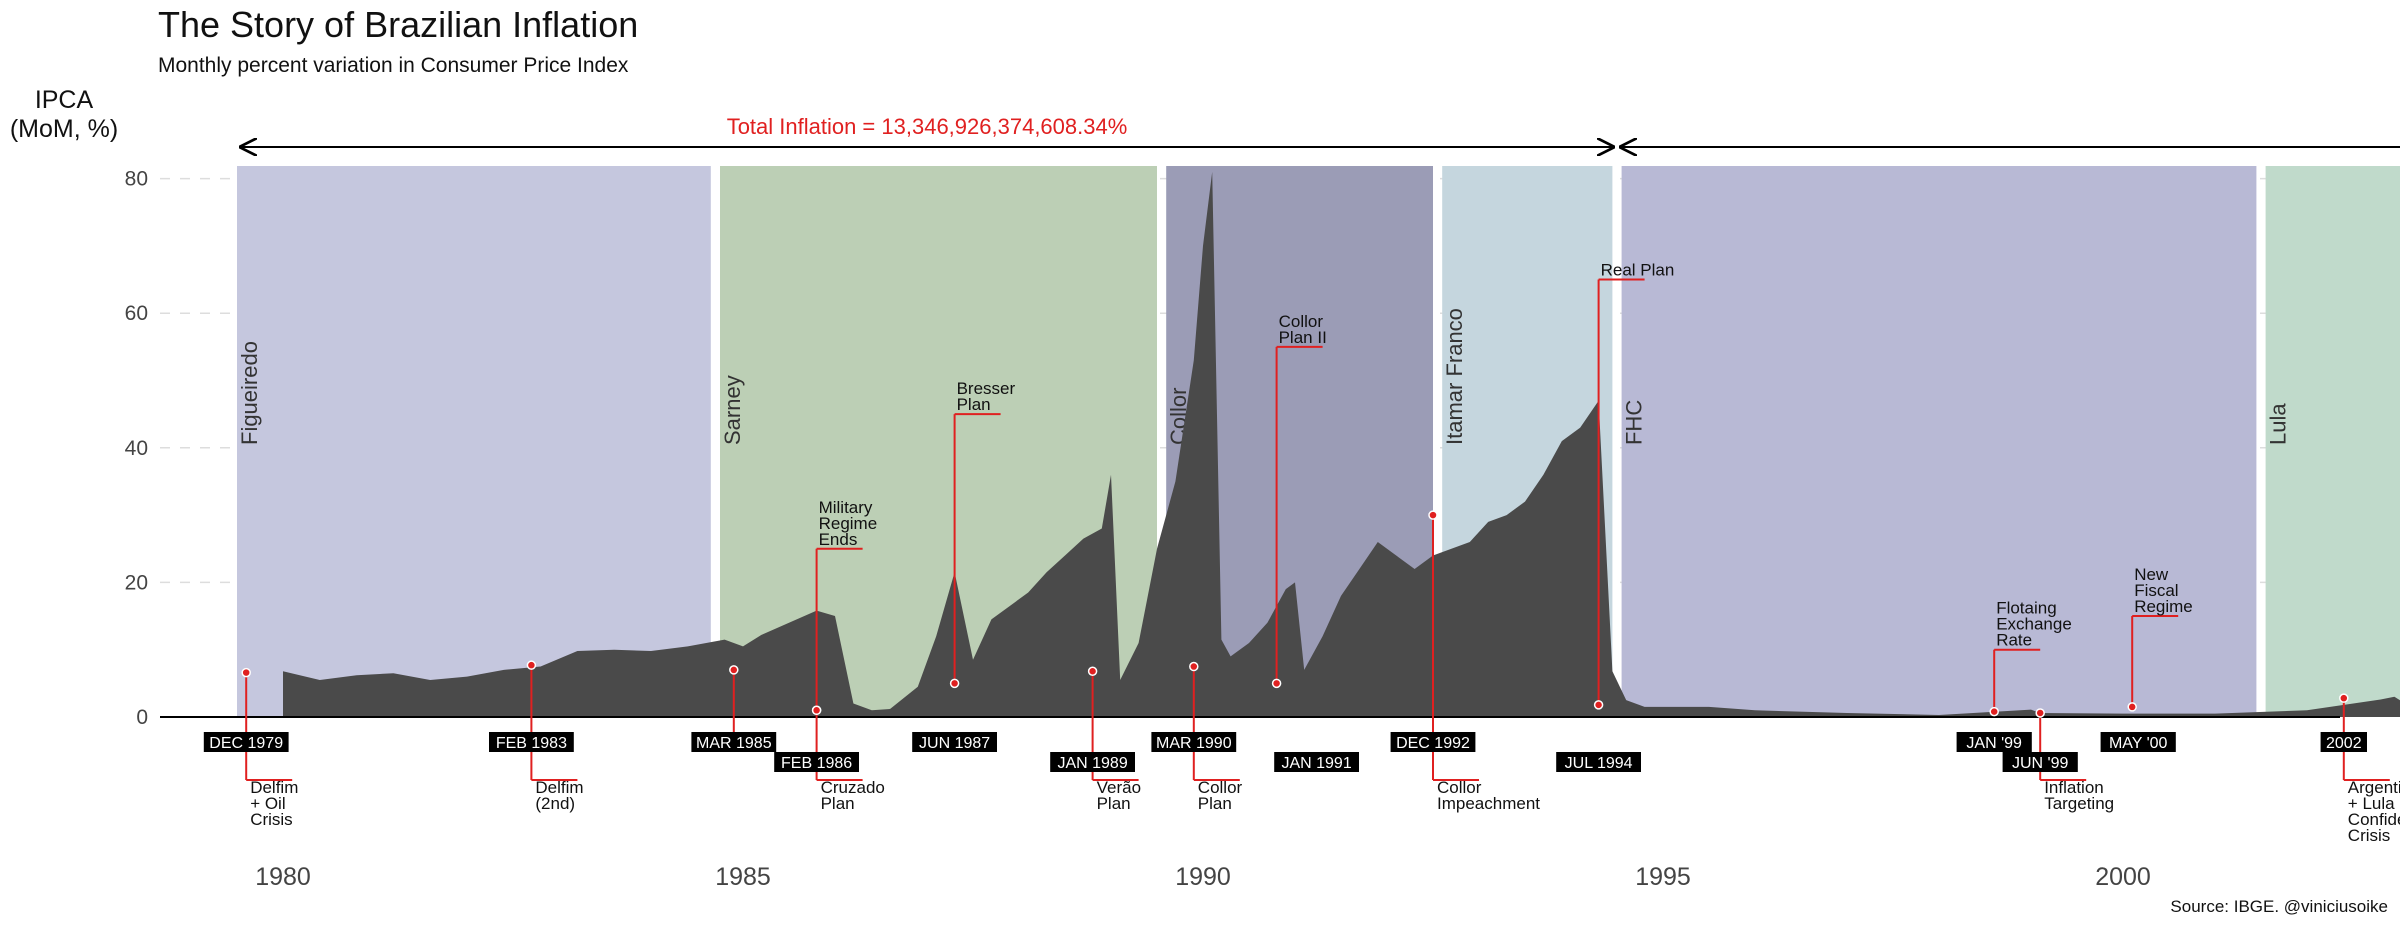 Image resolution: width=2400 pixels, height=930 pixels. What do you see at coordinates (398, 24) in the screenshot?
I see `chart-title: The Story of Brazilian Inflation` at bounding box center [398, 24].